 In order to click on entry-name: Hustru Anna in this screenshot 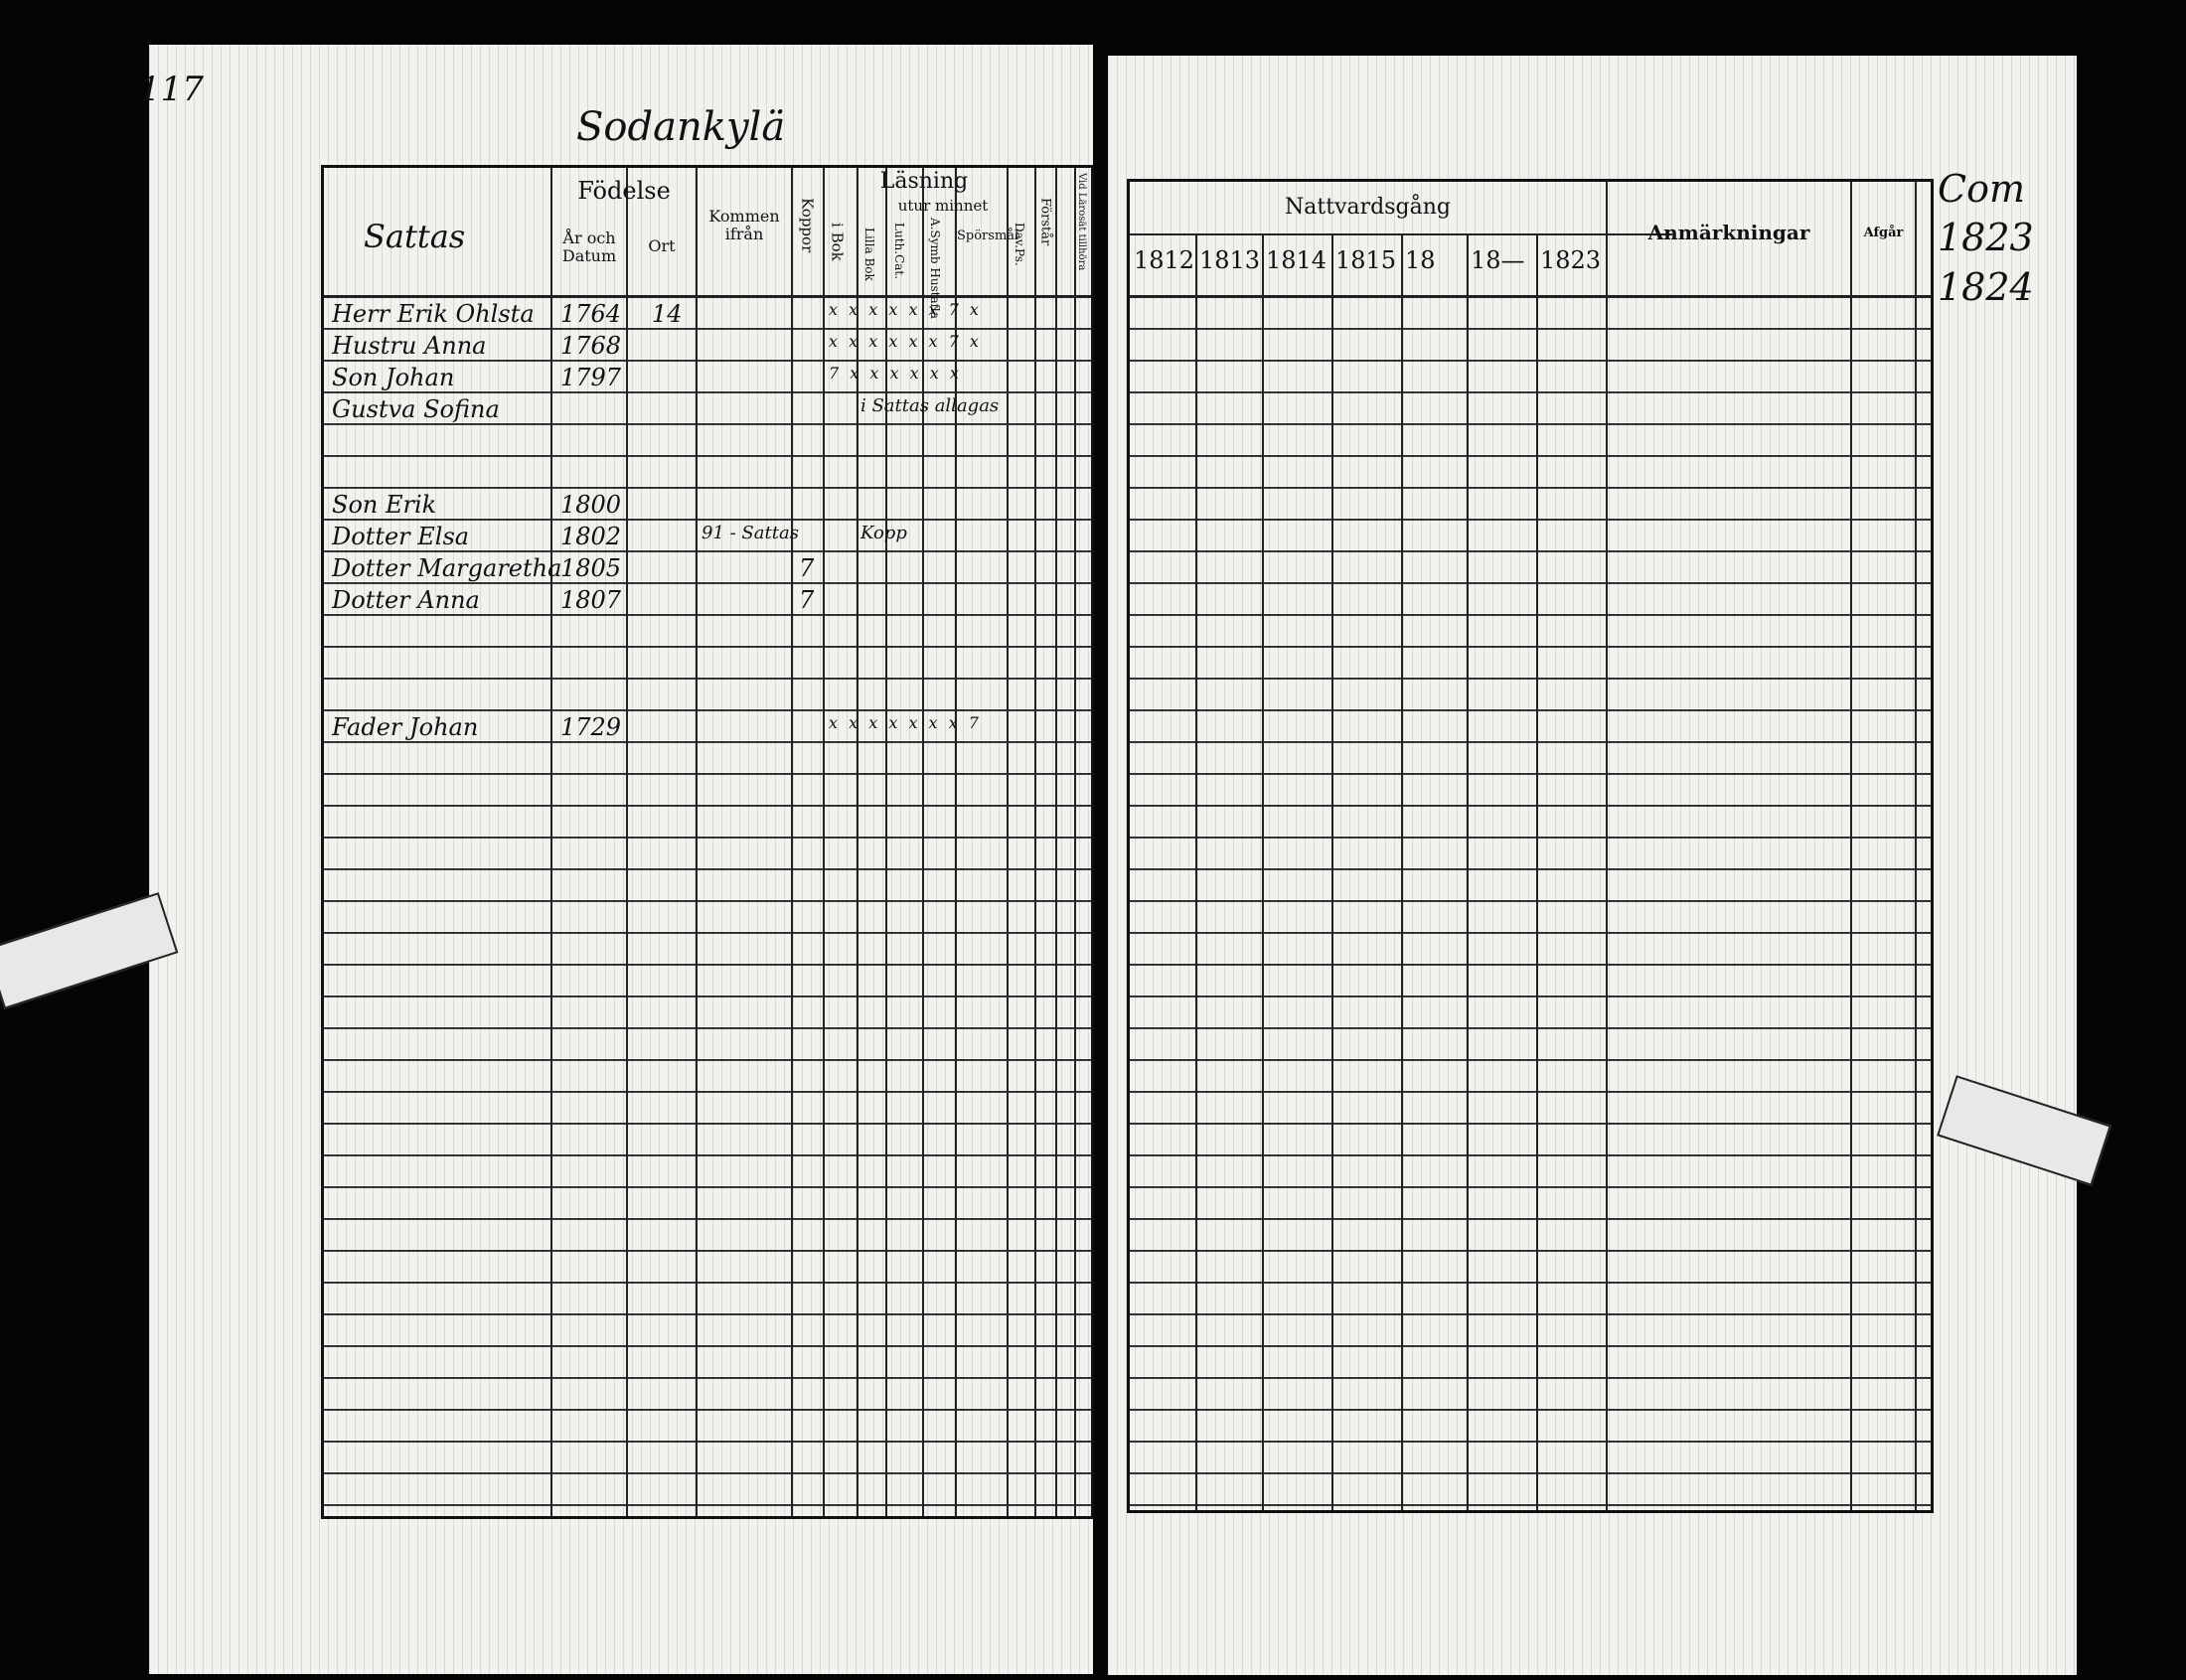, I will do `click(409, 346)`.